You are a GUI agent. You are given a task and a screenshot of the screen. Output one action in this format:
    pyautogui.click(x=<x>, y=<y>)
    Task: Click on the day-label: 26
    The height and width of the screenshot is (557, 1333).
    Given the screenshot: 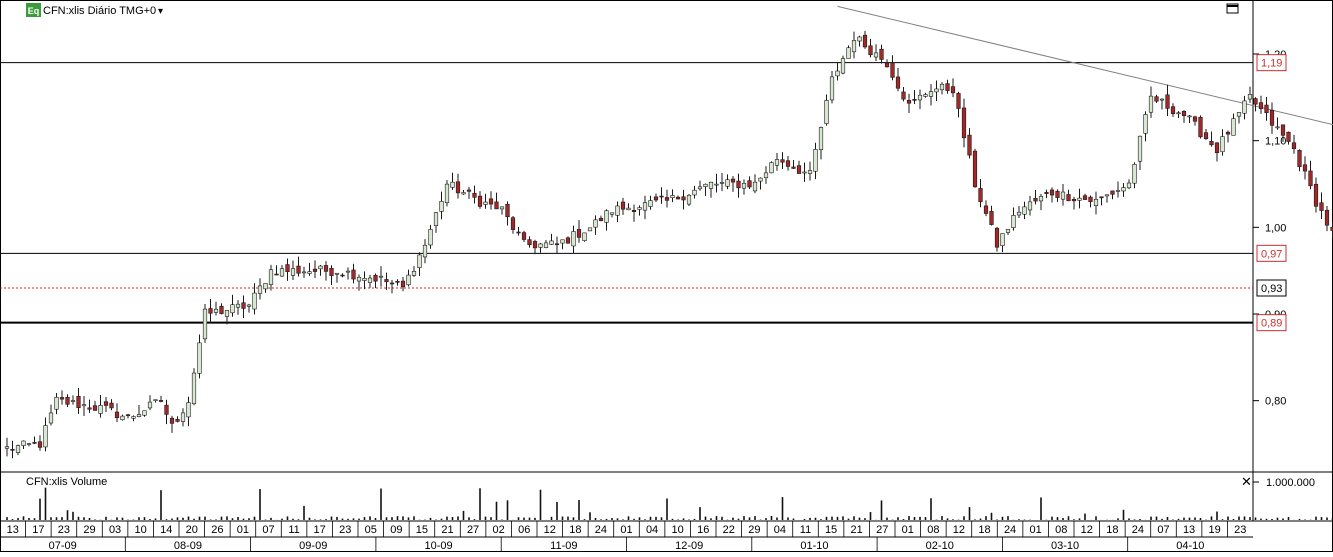 What is the action you would take?
    pyautogui.click(x=217, y=530)
    